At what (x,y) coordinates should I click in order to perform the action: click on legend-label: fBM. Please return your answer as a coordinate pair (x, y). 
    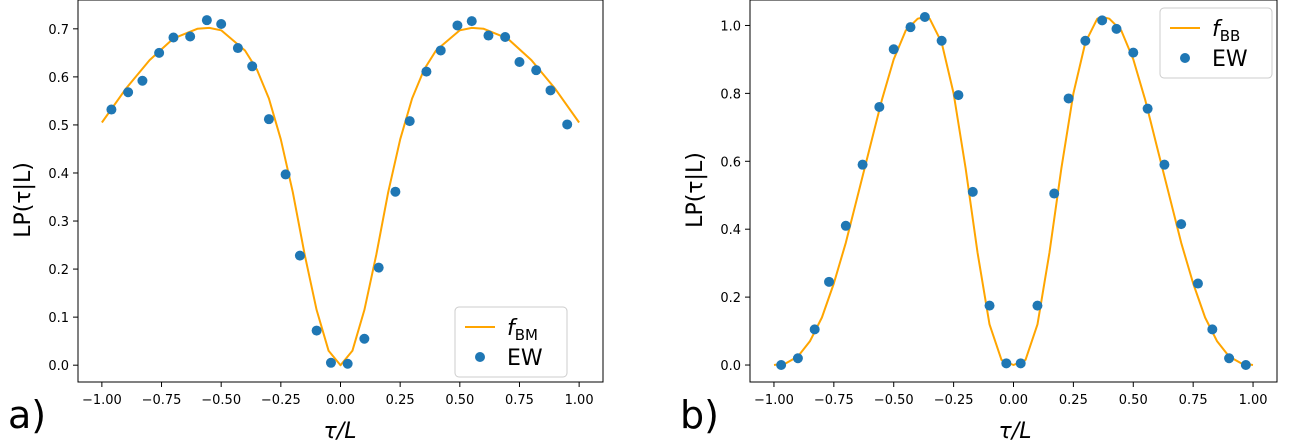
    Looking at the image, I should click on (522, 330).